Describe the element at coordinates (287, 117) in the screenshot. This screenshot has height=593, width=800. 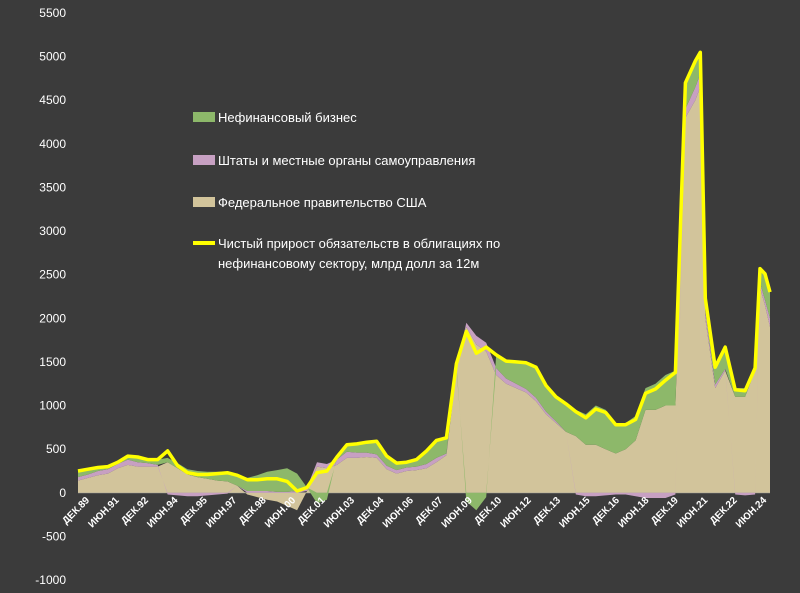
I see `legend-label-nonfinancial-business: Нефинансовый бизнес` at that location.